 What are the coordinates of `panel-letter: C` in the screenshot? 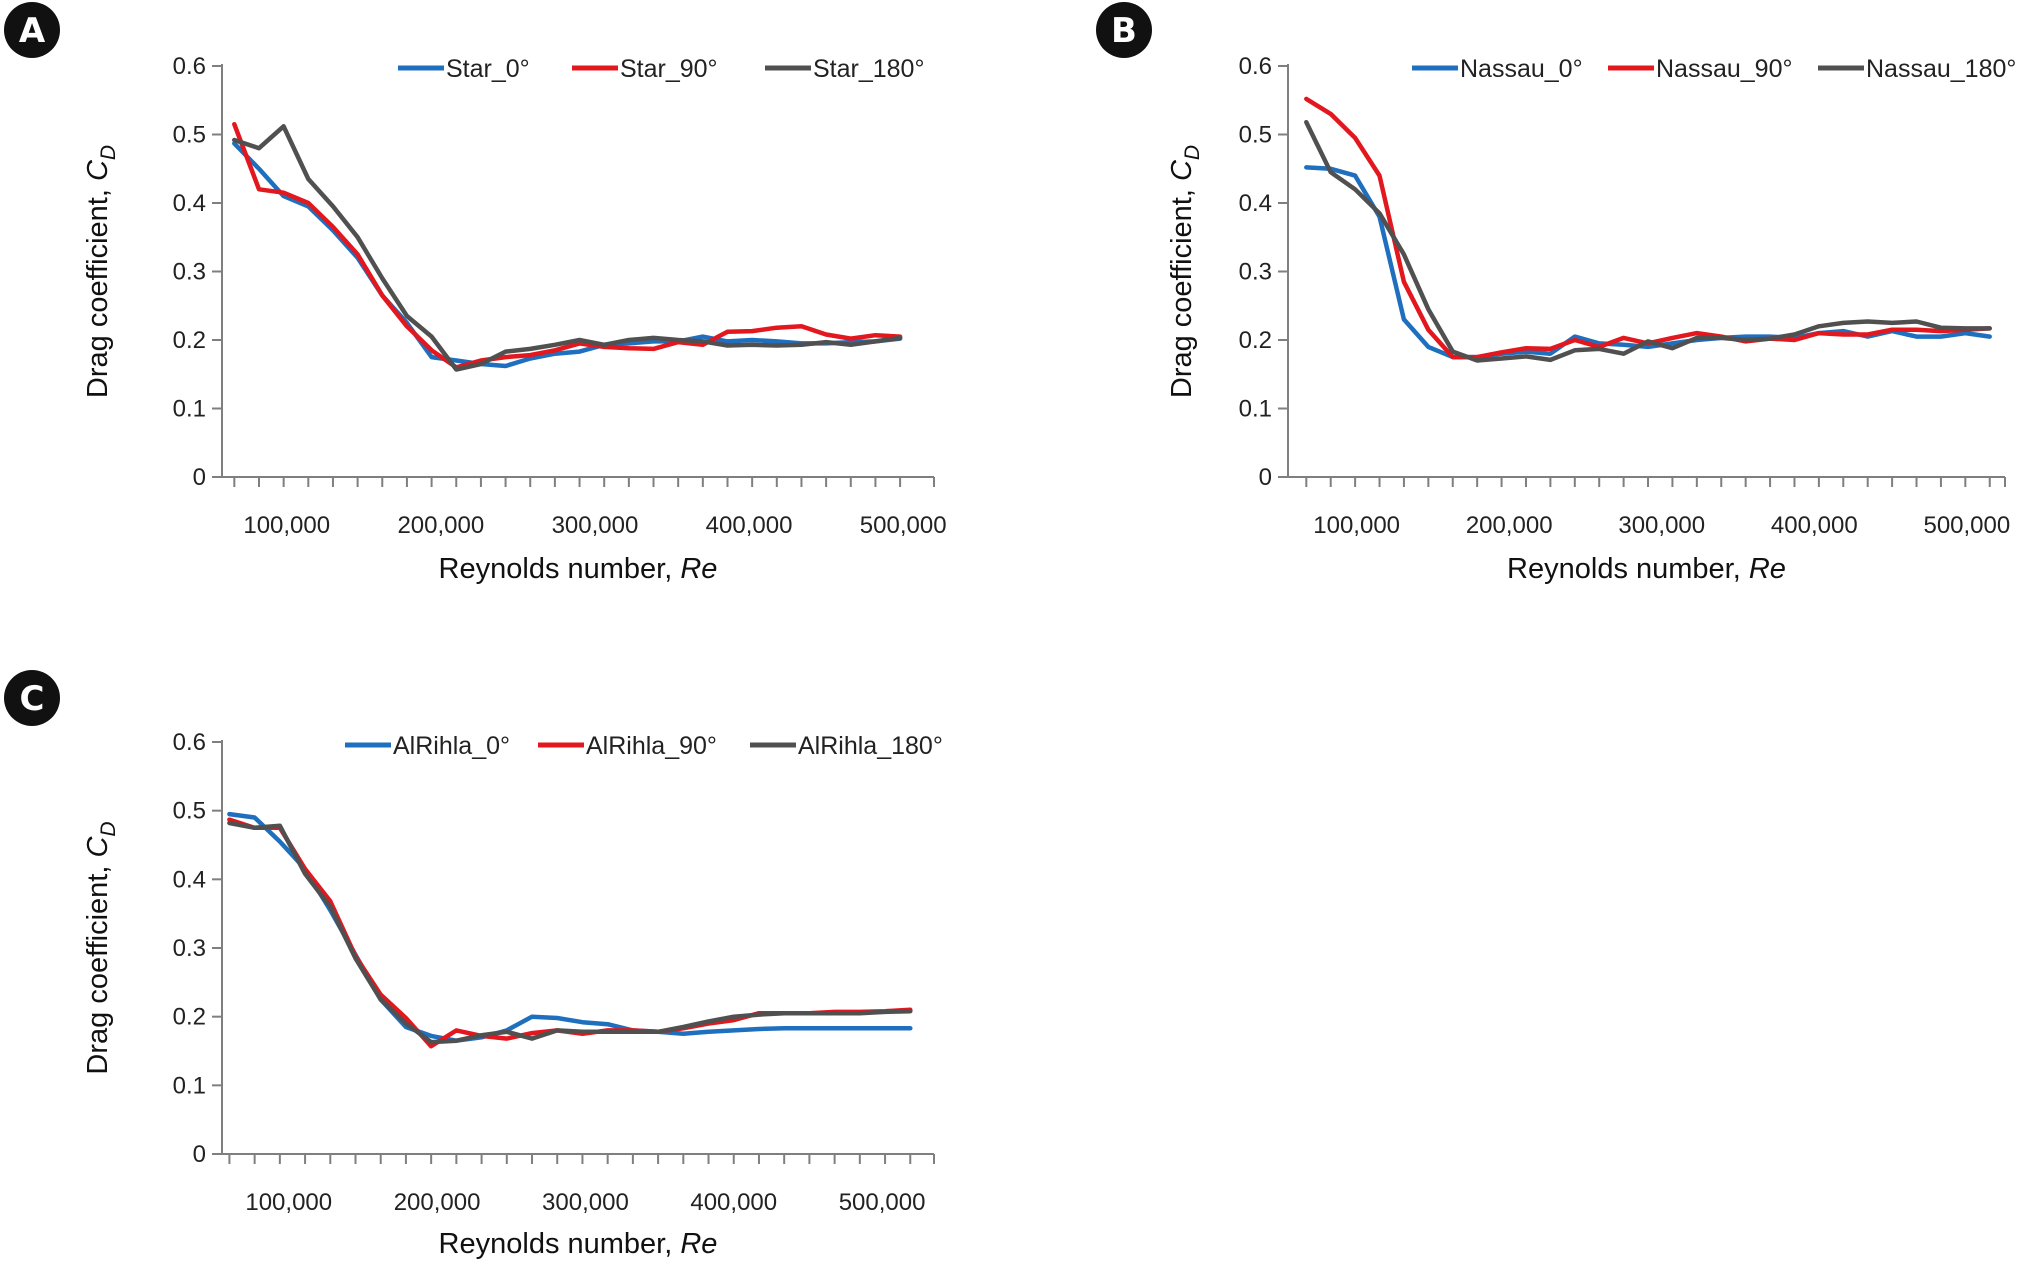 It's located at (32, 699).